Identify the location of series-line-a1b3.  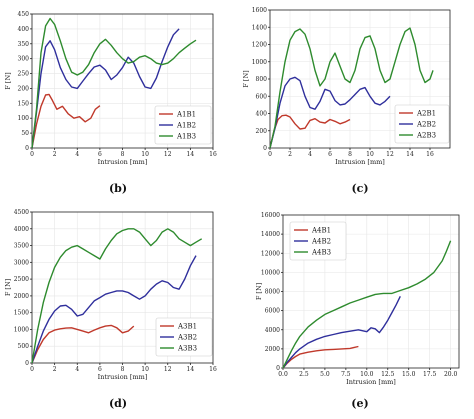
(114, 83).